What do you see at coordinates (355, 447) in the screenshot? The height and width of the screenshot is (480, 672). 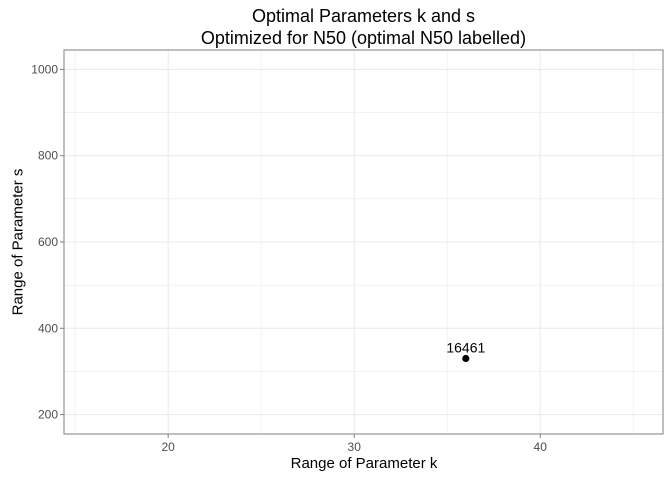 I see `x-tick-label: 30` at bounding box center [355, 447].